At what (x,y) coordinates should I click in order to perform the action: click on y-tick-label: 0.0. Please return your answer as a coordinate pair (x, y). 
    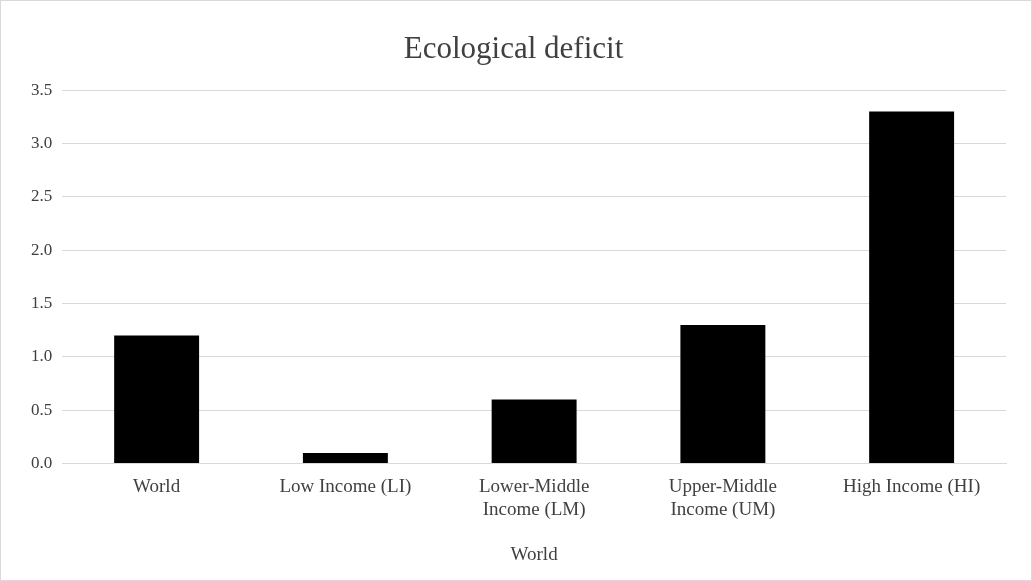
    Looking at the image, I should click on (42, 463).